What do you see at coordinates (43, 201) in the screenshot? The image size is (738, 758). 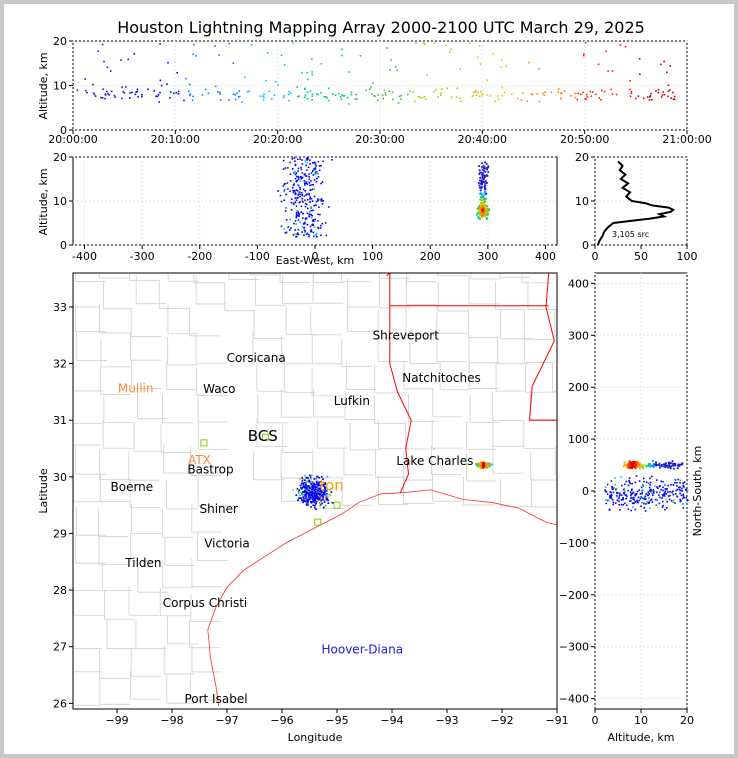 I see `ew-panel-ylabel: Altitude, km` at bounding box center [43, 201].